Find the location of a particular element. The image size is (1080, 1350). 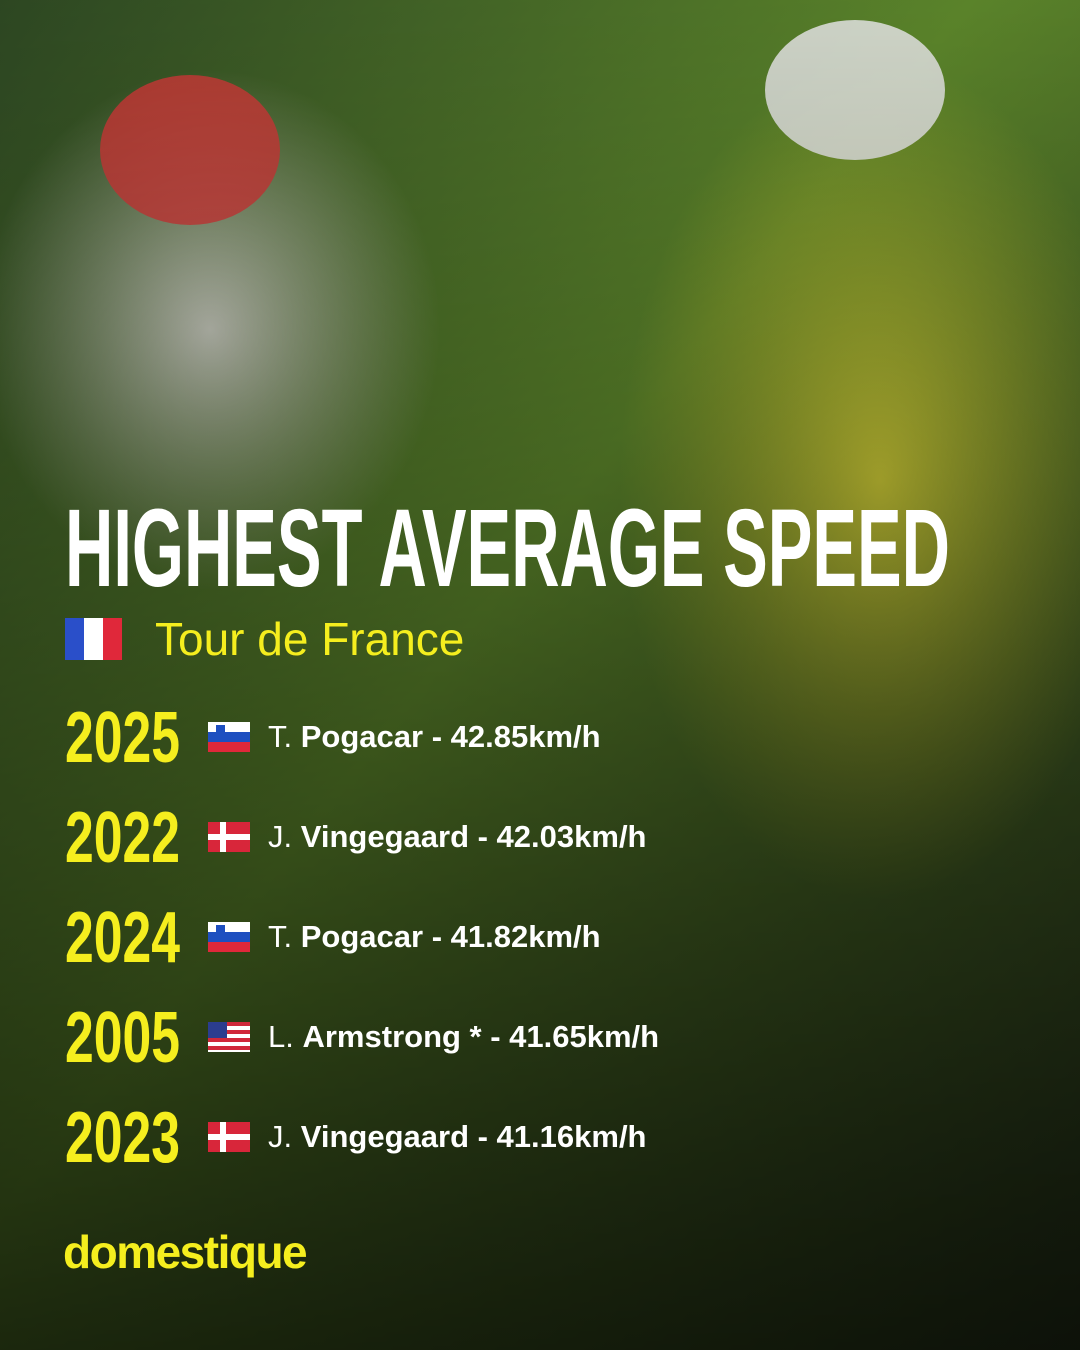

rider: L. Armstrong * - 41.65km/h is located at coordinates (463, 1036).